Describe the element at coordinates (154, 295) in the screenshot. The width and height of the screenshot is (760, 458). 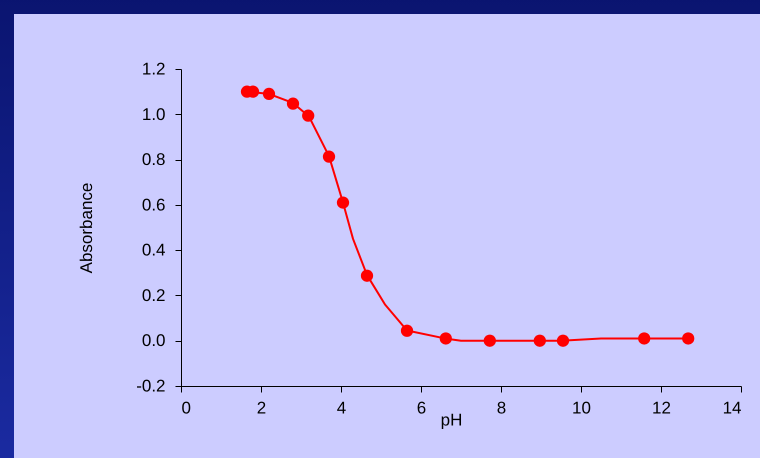
I see `y-tick-label: 0.2` at that location.